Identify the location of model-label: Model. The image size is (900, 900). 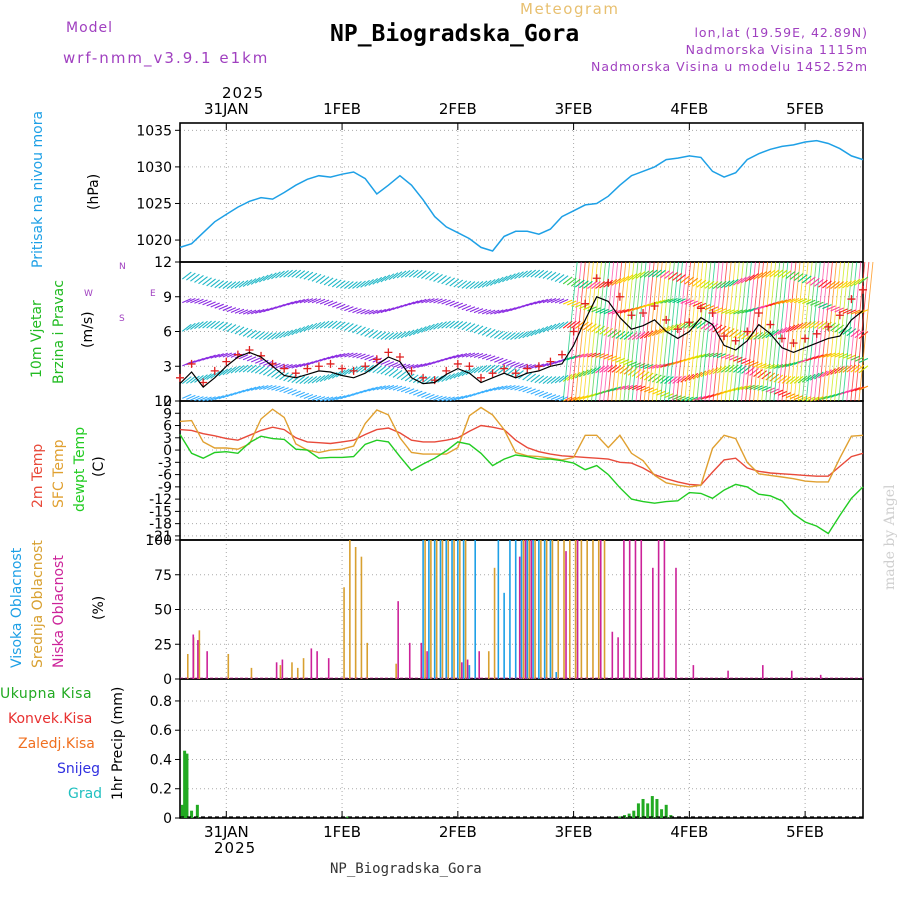
(90, 28).